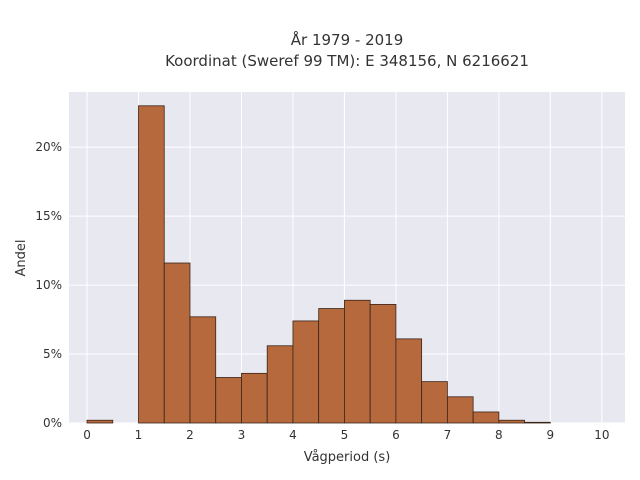  What do you see at coordinates (396, 435) in the screenshot?
I see `x-tick-label-6: 6` at bounding box center [396, 435].